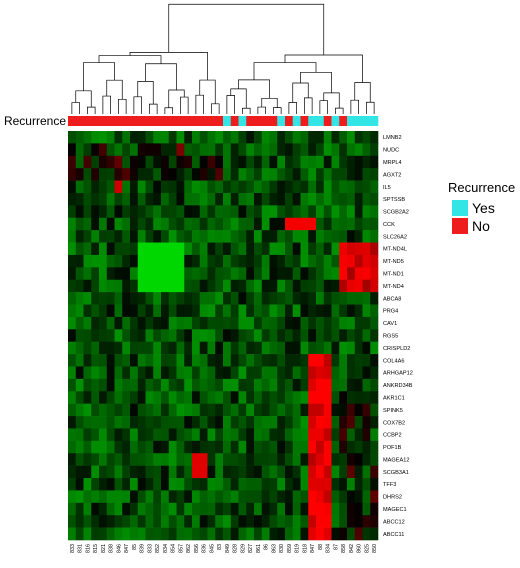 Image resolution: width=520 pixels, height=568 pixels. I want to click on row-label: ABCC11, so click(393, 535).